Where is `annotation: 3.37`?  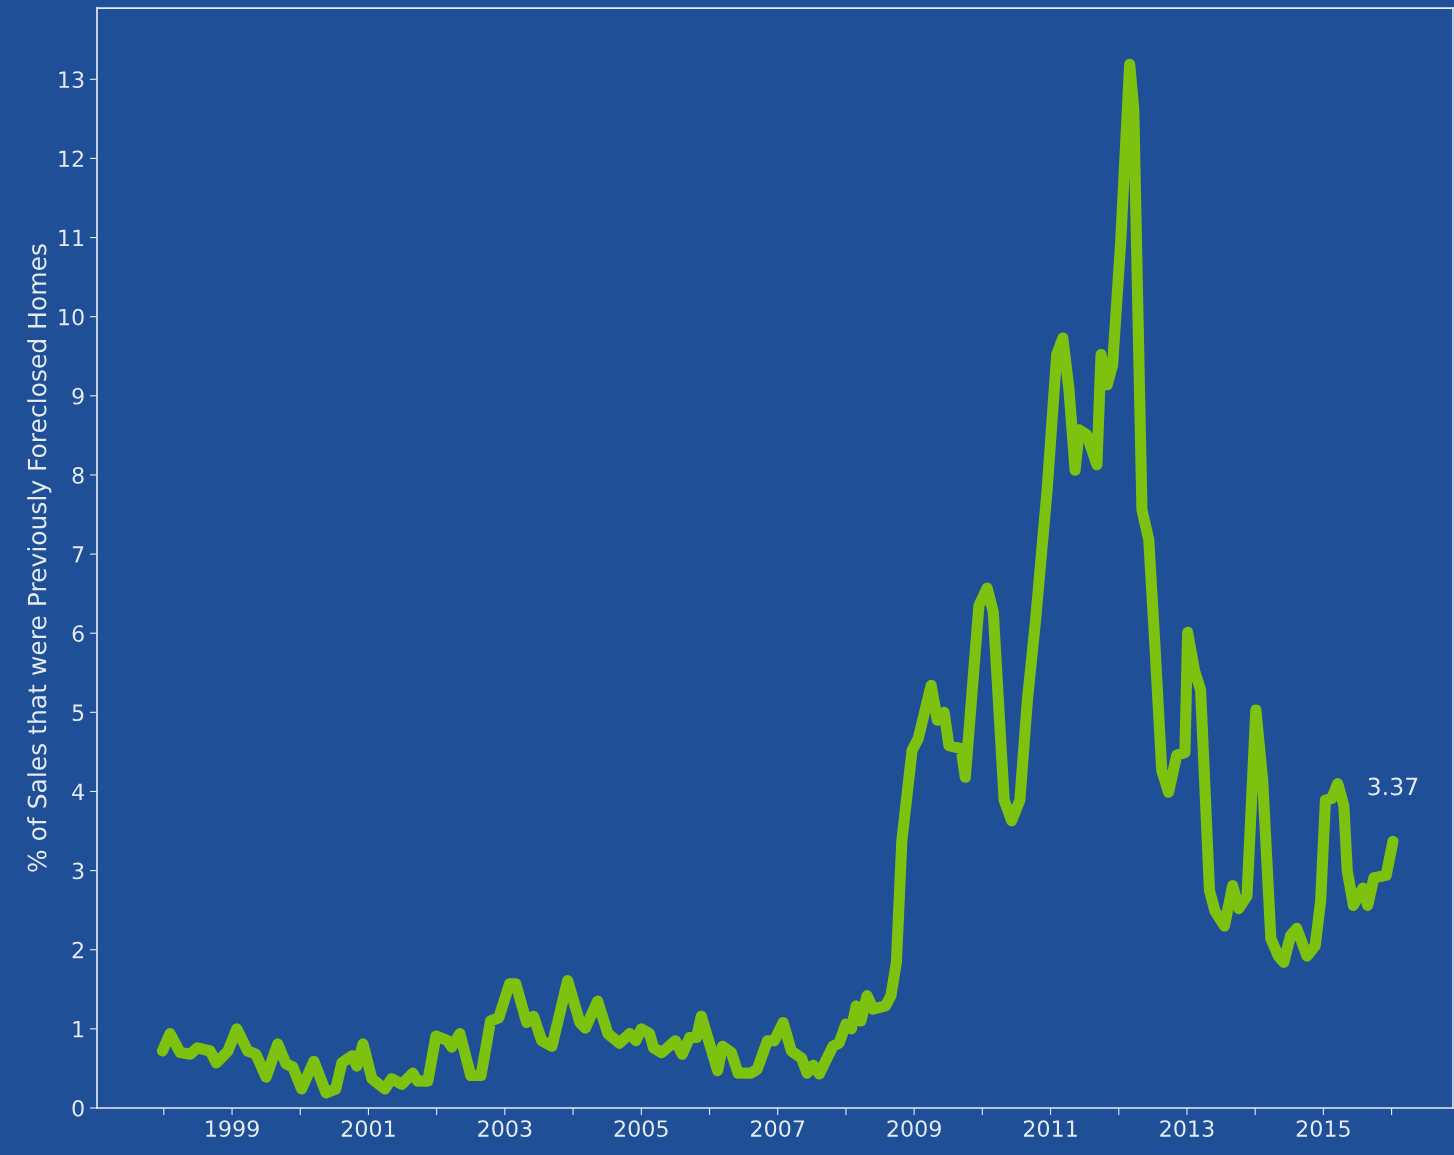
annotation: 3.37 is located at coordinates (1393, 786).